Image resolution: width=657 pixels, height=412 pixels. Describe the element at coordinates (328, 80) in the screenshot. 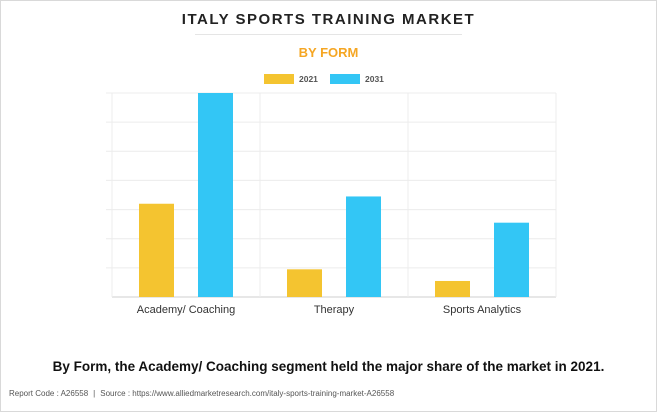

I see `legend: 2021 2031` at that location.